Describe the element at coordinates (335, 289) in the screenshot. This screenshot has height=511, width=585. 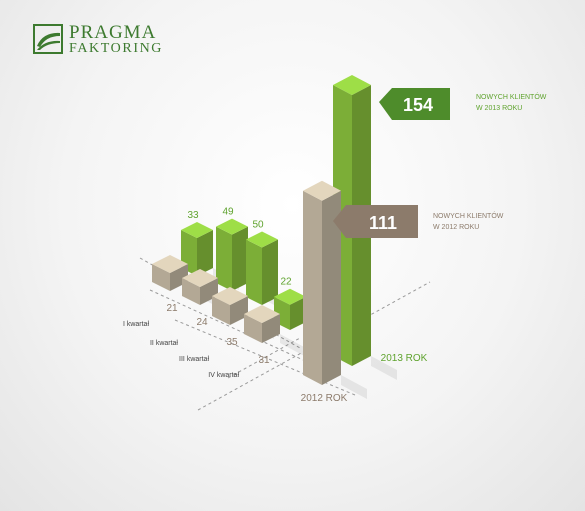
I see `bar-total-2012` at that location.